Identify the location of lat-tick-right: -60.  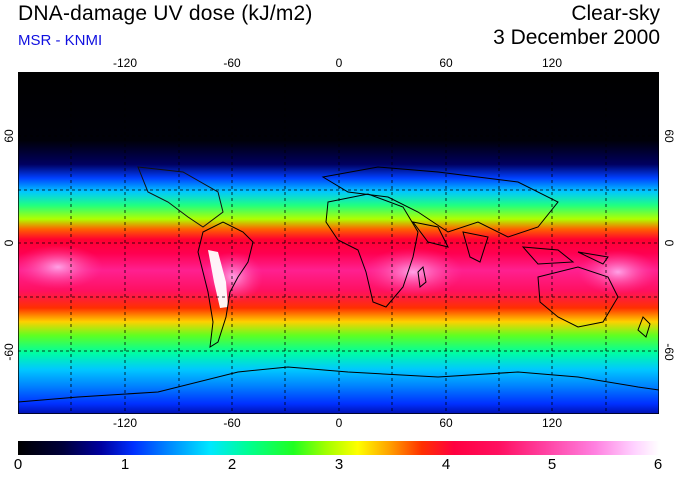
(669, 352).